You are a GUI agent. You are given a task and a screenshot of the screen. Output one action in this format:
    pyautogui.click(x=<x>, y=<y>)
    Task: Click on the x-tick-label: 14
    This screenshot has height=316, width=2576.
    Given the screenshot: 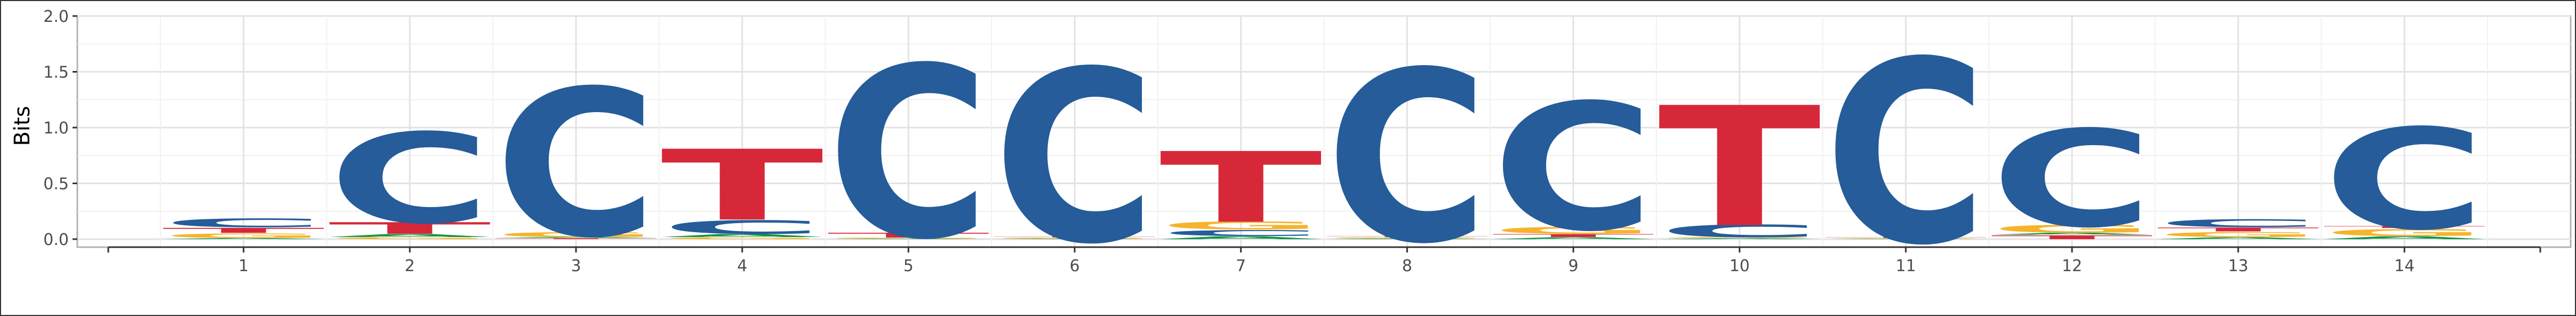 What is the action you would take?
    pyautogui.click(x=2404, y=266)
    